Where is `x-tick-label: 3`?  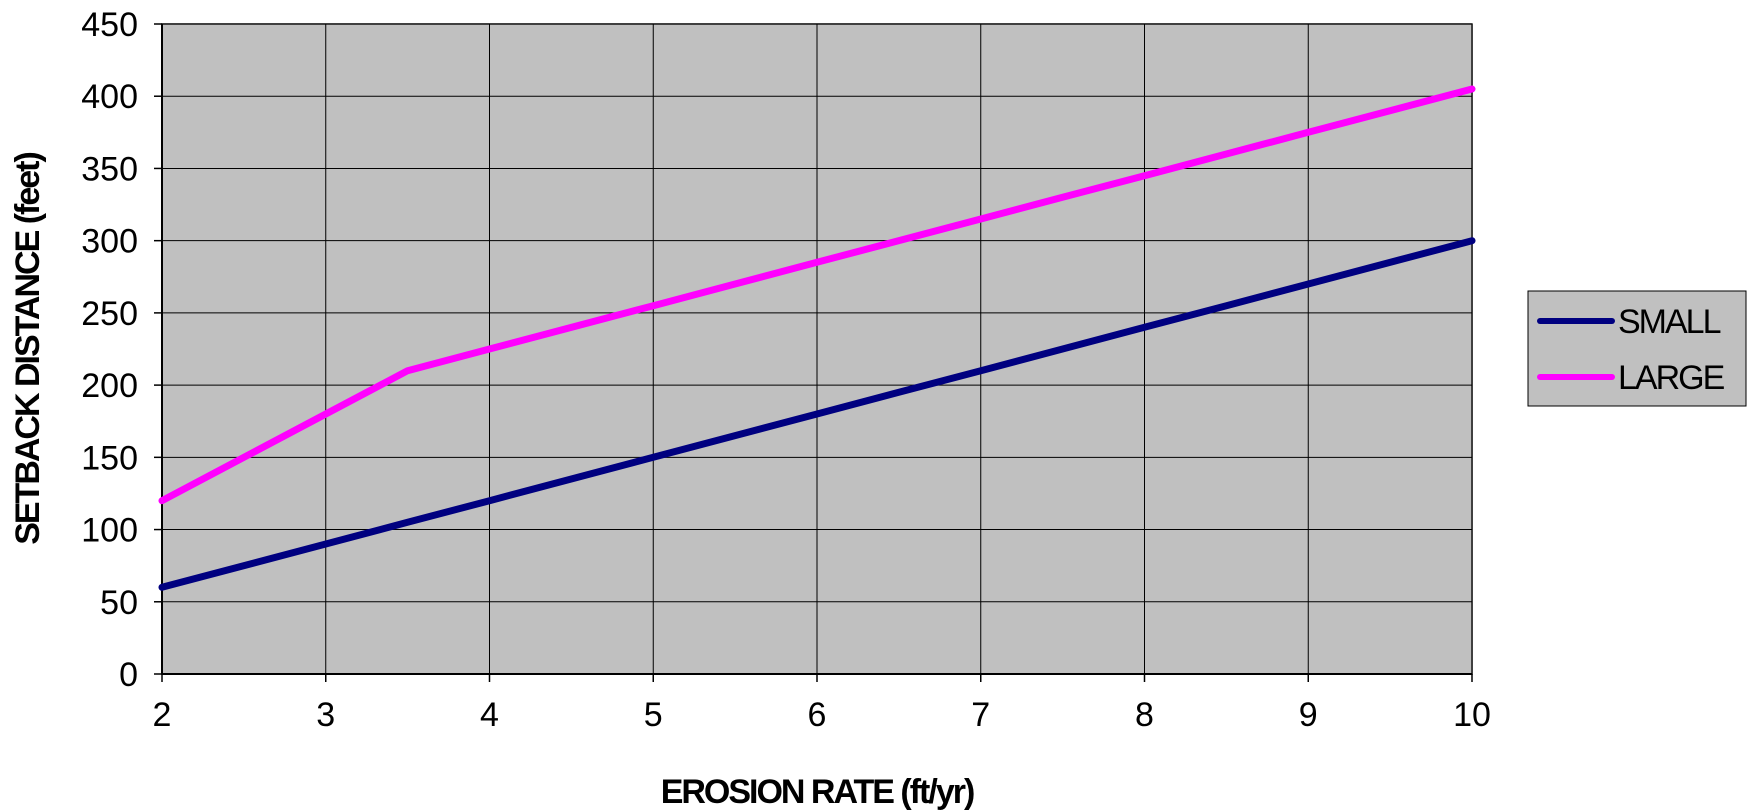
x-tick-label: 3 is located at coordinates (325, 715).